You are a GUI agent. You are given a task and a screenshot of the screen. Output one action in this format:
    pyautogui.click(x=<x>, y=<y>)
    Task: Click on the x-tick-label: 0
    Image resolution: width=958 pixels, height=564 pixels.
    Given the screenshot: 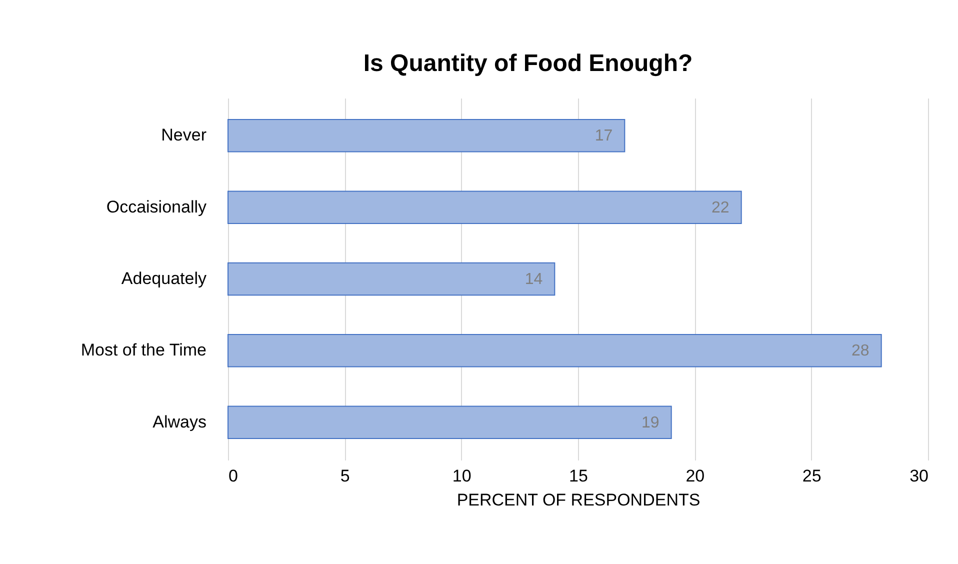 What is the action you would take?
    pyautogui.click(x=233, y=476)
    